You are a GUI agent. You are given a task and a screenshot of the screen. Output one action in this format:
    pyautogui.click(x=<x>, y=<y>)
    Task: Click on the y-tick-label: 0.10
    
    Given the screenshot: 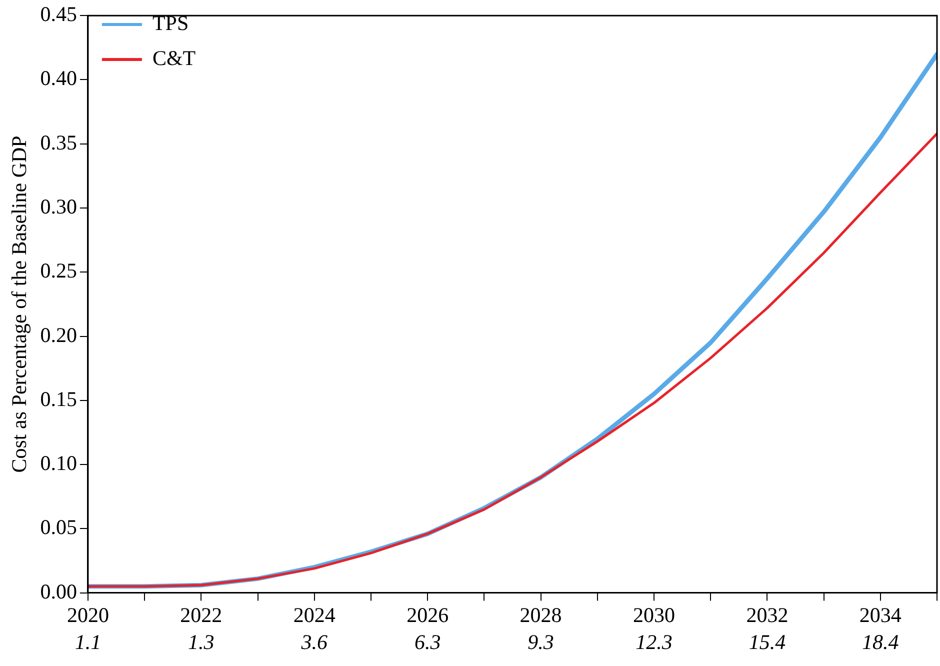 What is the action you would take?
    pyautogui.click(x=58, y=463)
    